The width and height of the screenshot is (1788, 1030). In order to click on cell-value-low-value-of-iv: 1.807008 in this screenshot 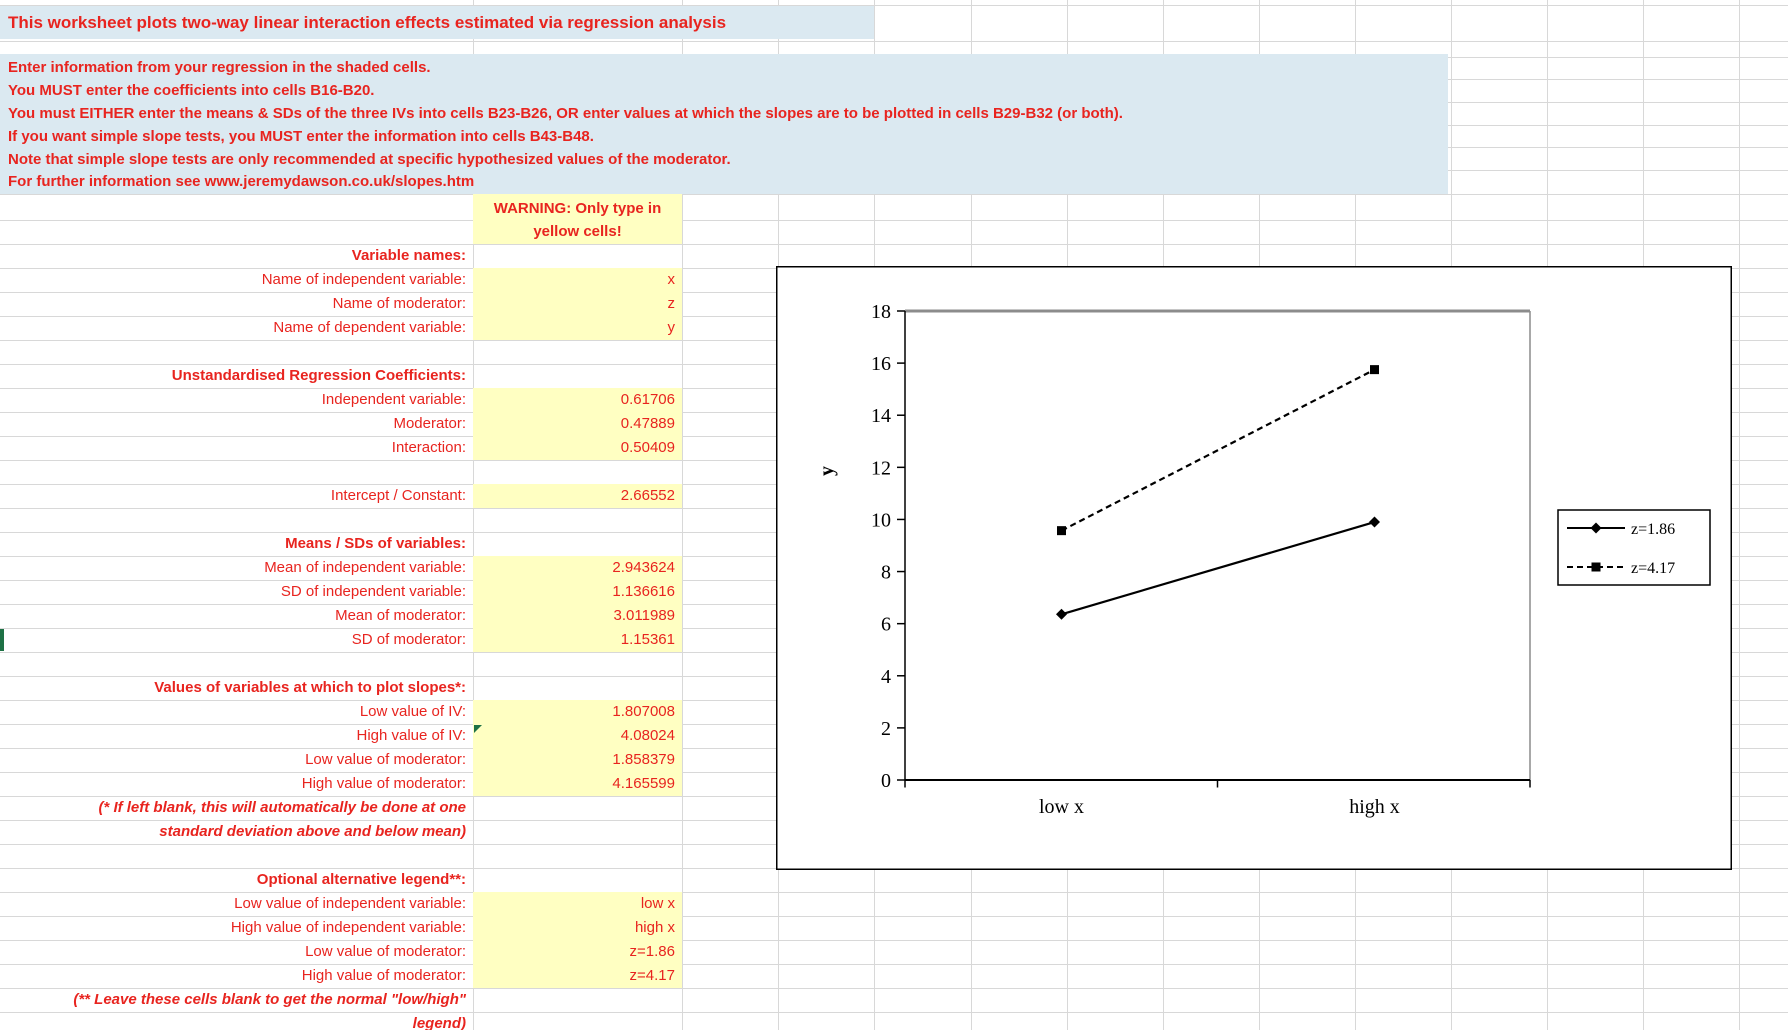, I will do `click(643, 711)`.